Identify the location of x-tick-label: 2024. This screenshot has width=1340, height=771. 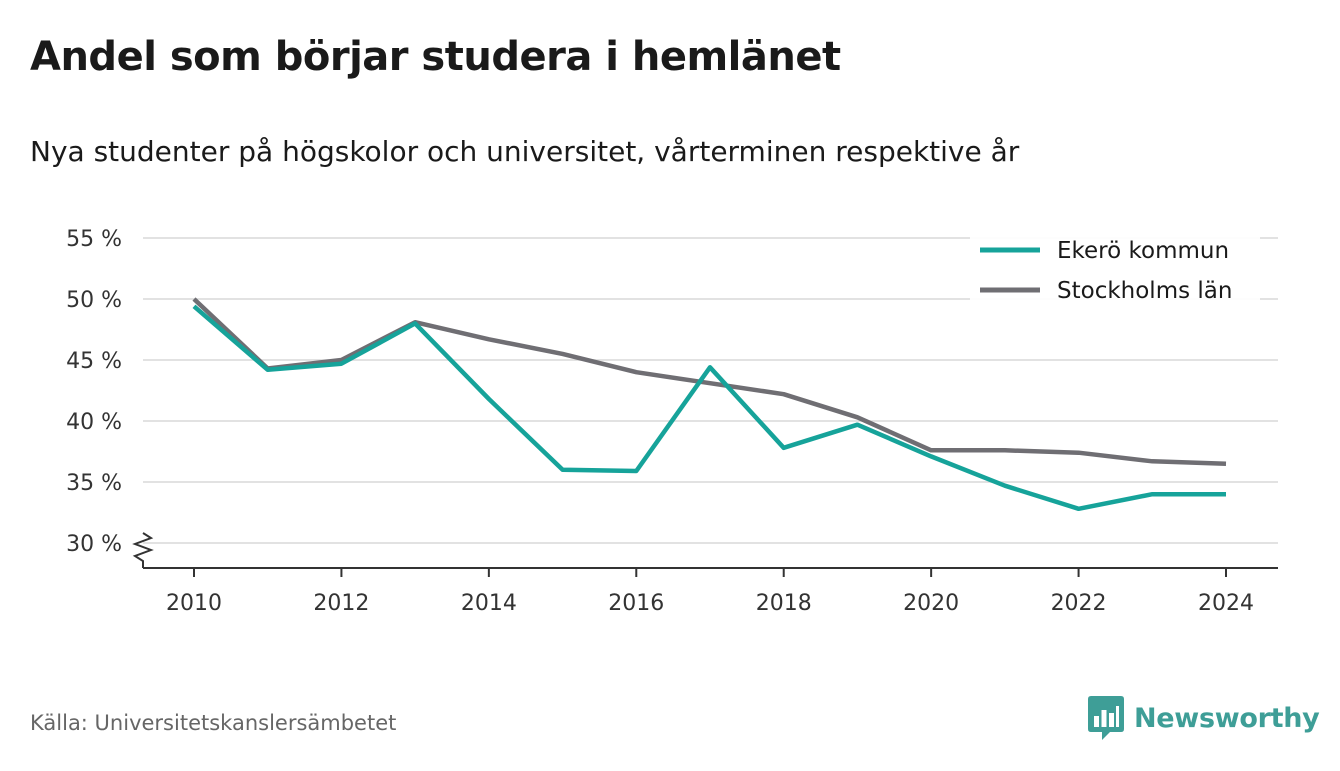
(1226, 603).